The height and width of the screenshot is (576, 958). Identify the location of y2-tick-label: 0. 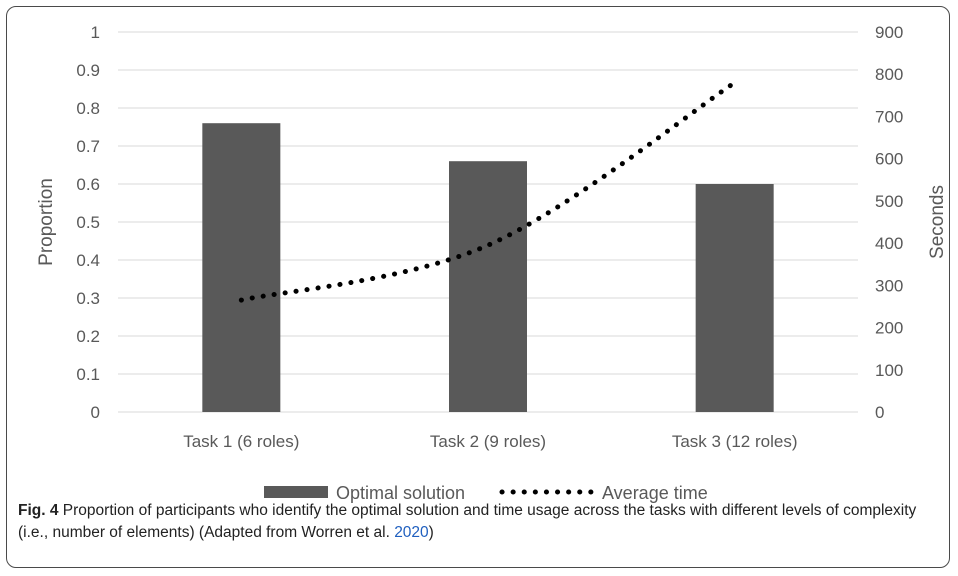
(879, 412).